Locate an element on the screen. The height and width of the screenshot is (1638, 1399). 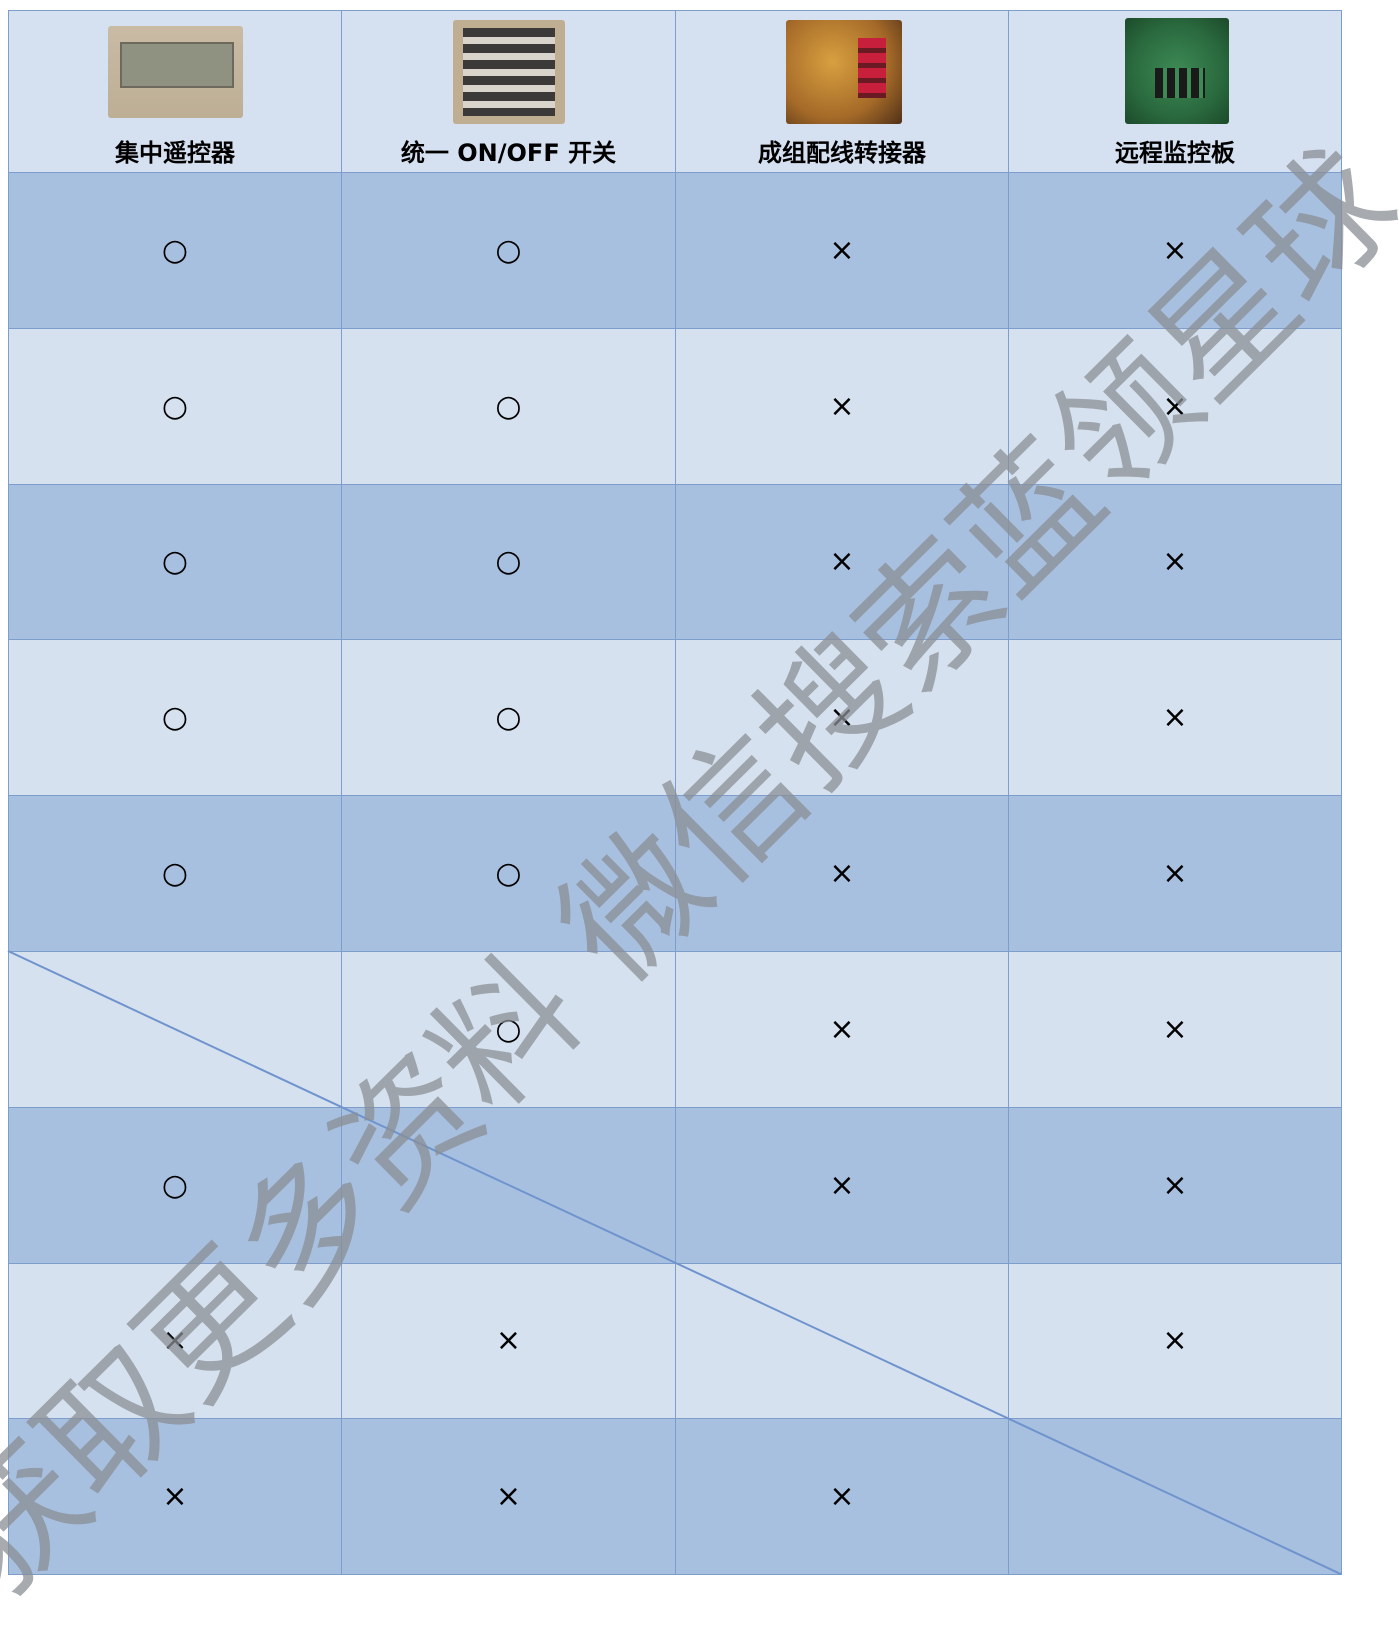
monitor-board-image is located at coordinates (1177, 71).